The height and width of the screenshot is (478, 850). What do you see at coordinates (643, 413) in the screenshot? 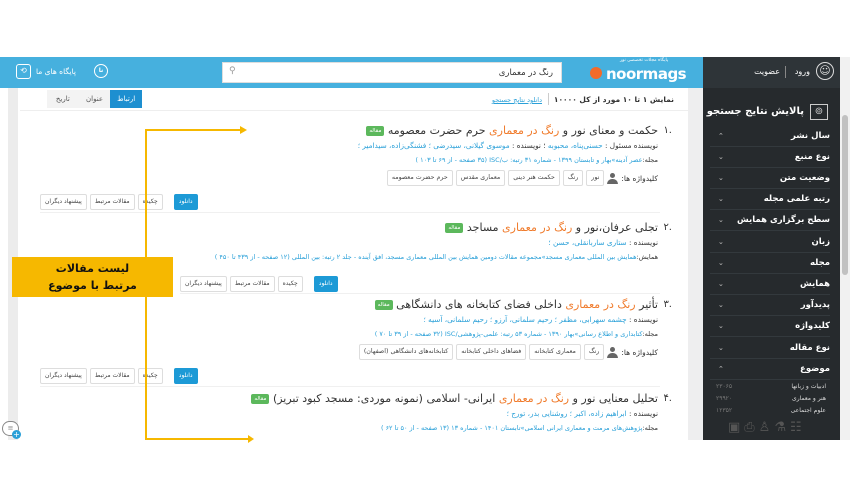
I see `label: نویسنده :` at bounding box center [643, 413].